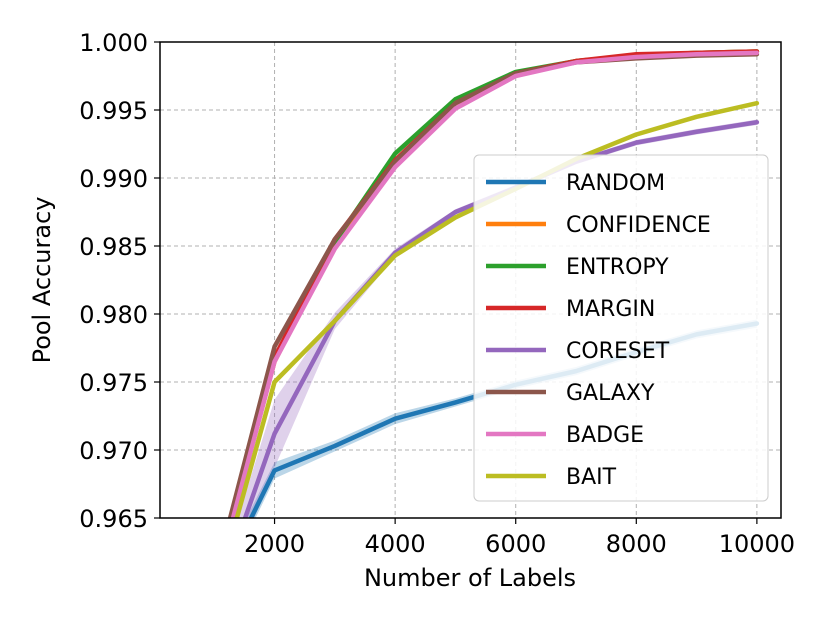 This screenshot has height=623, width=830. I want to click on legend-label-margin: MARGIN, so click(610, 309).